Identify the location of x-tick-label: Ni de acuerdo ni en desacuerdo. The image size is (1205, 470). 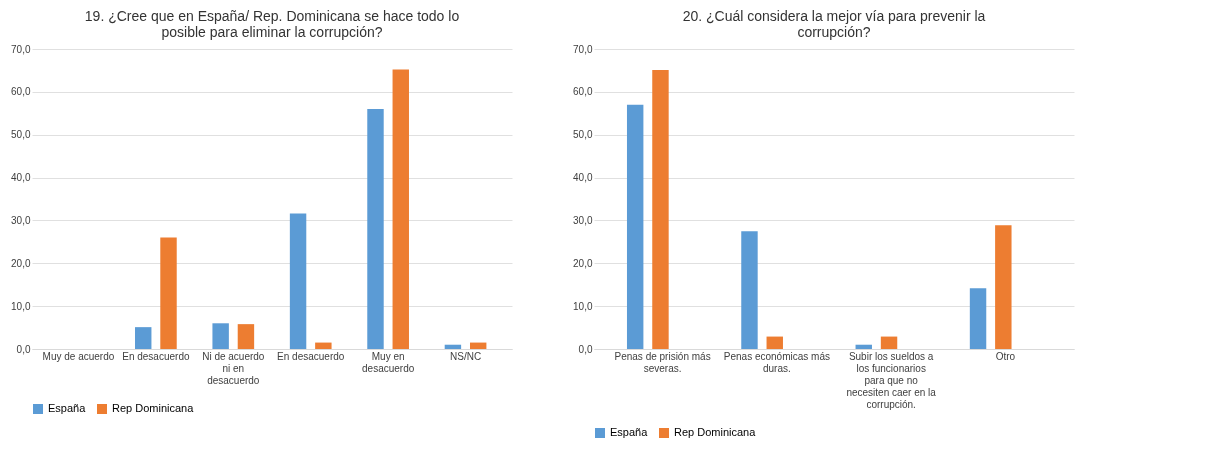
(233, 368).